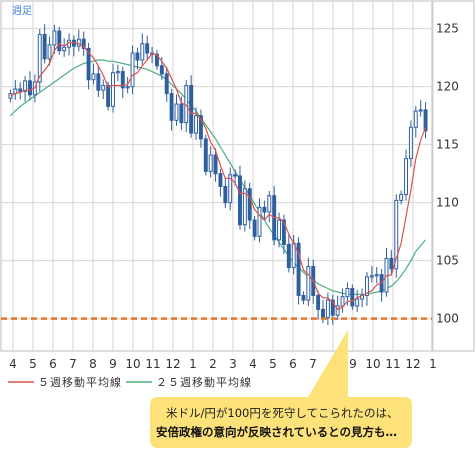 This screenshot has height=458, width=476. What do you see at coordinates (93, 364) in the screenshot?
I see `x-tick-label: 8` at bounding box center [93, 364].